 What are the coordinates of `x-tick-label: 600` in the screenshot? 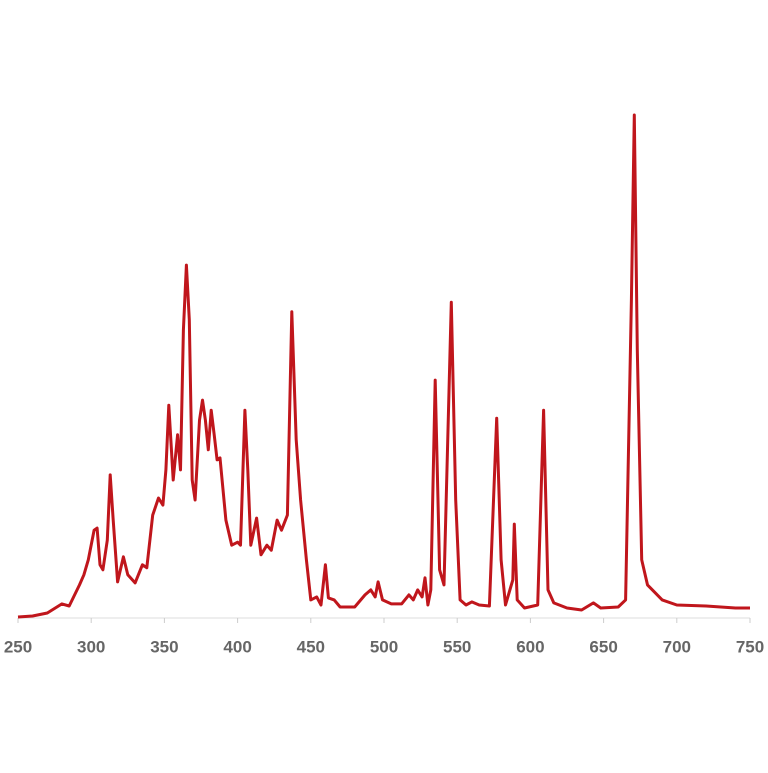 It's located at (530, 646).